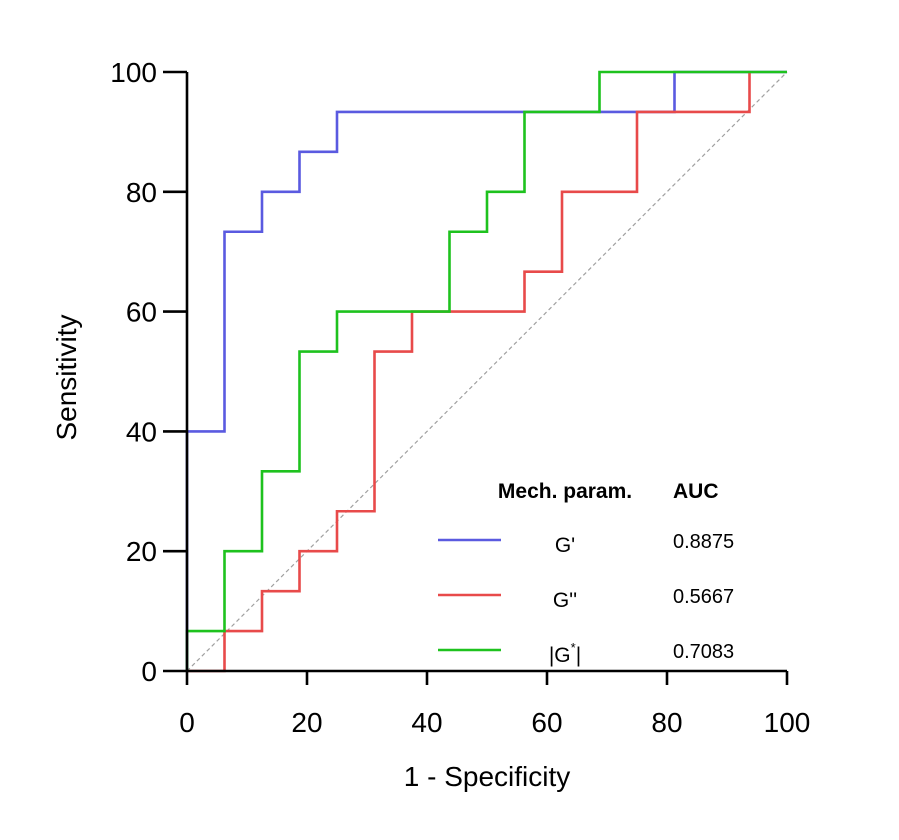 The width and height of the screenshot is (899, 840). Describe the element at coordinates (565, 600) in the screenshot. I see `legend-label-1: G''` at that location.